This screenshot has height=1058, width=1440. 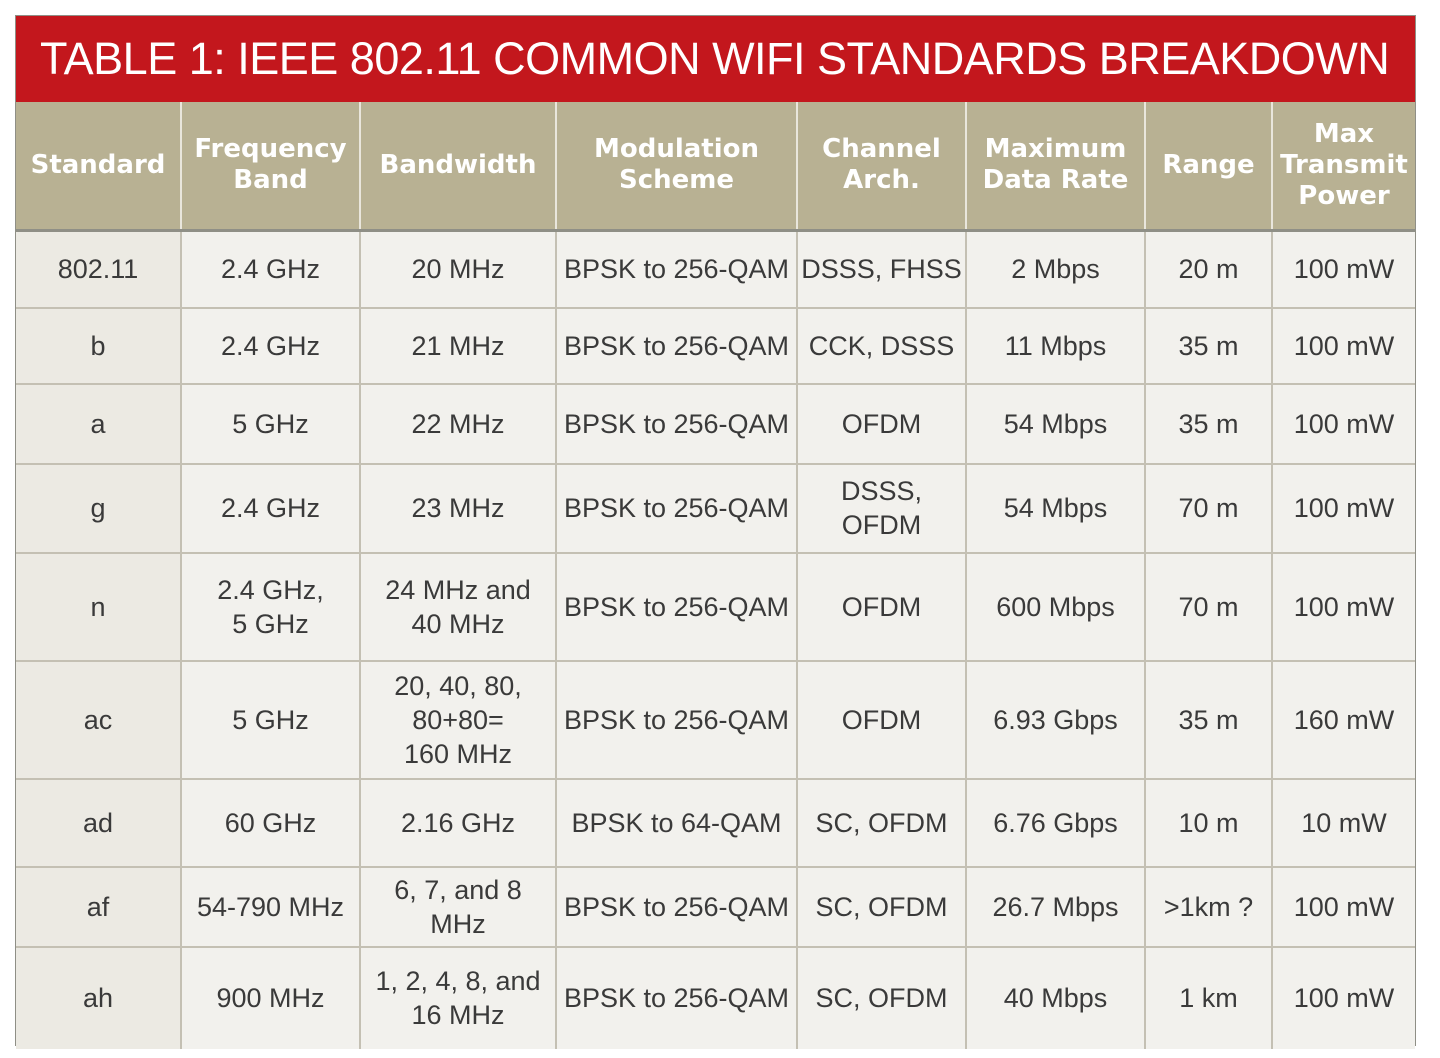 What do you see at coordinates (99, 907) in the screenshot?
I see `cell-standard: af` at bounding box center [99, 907].